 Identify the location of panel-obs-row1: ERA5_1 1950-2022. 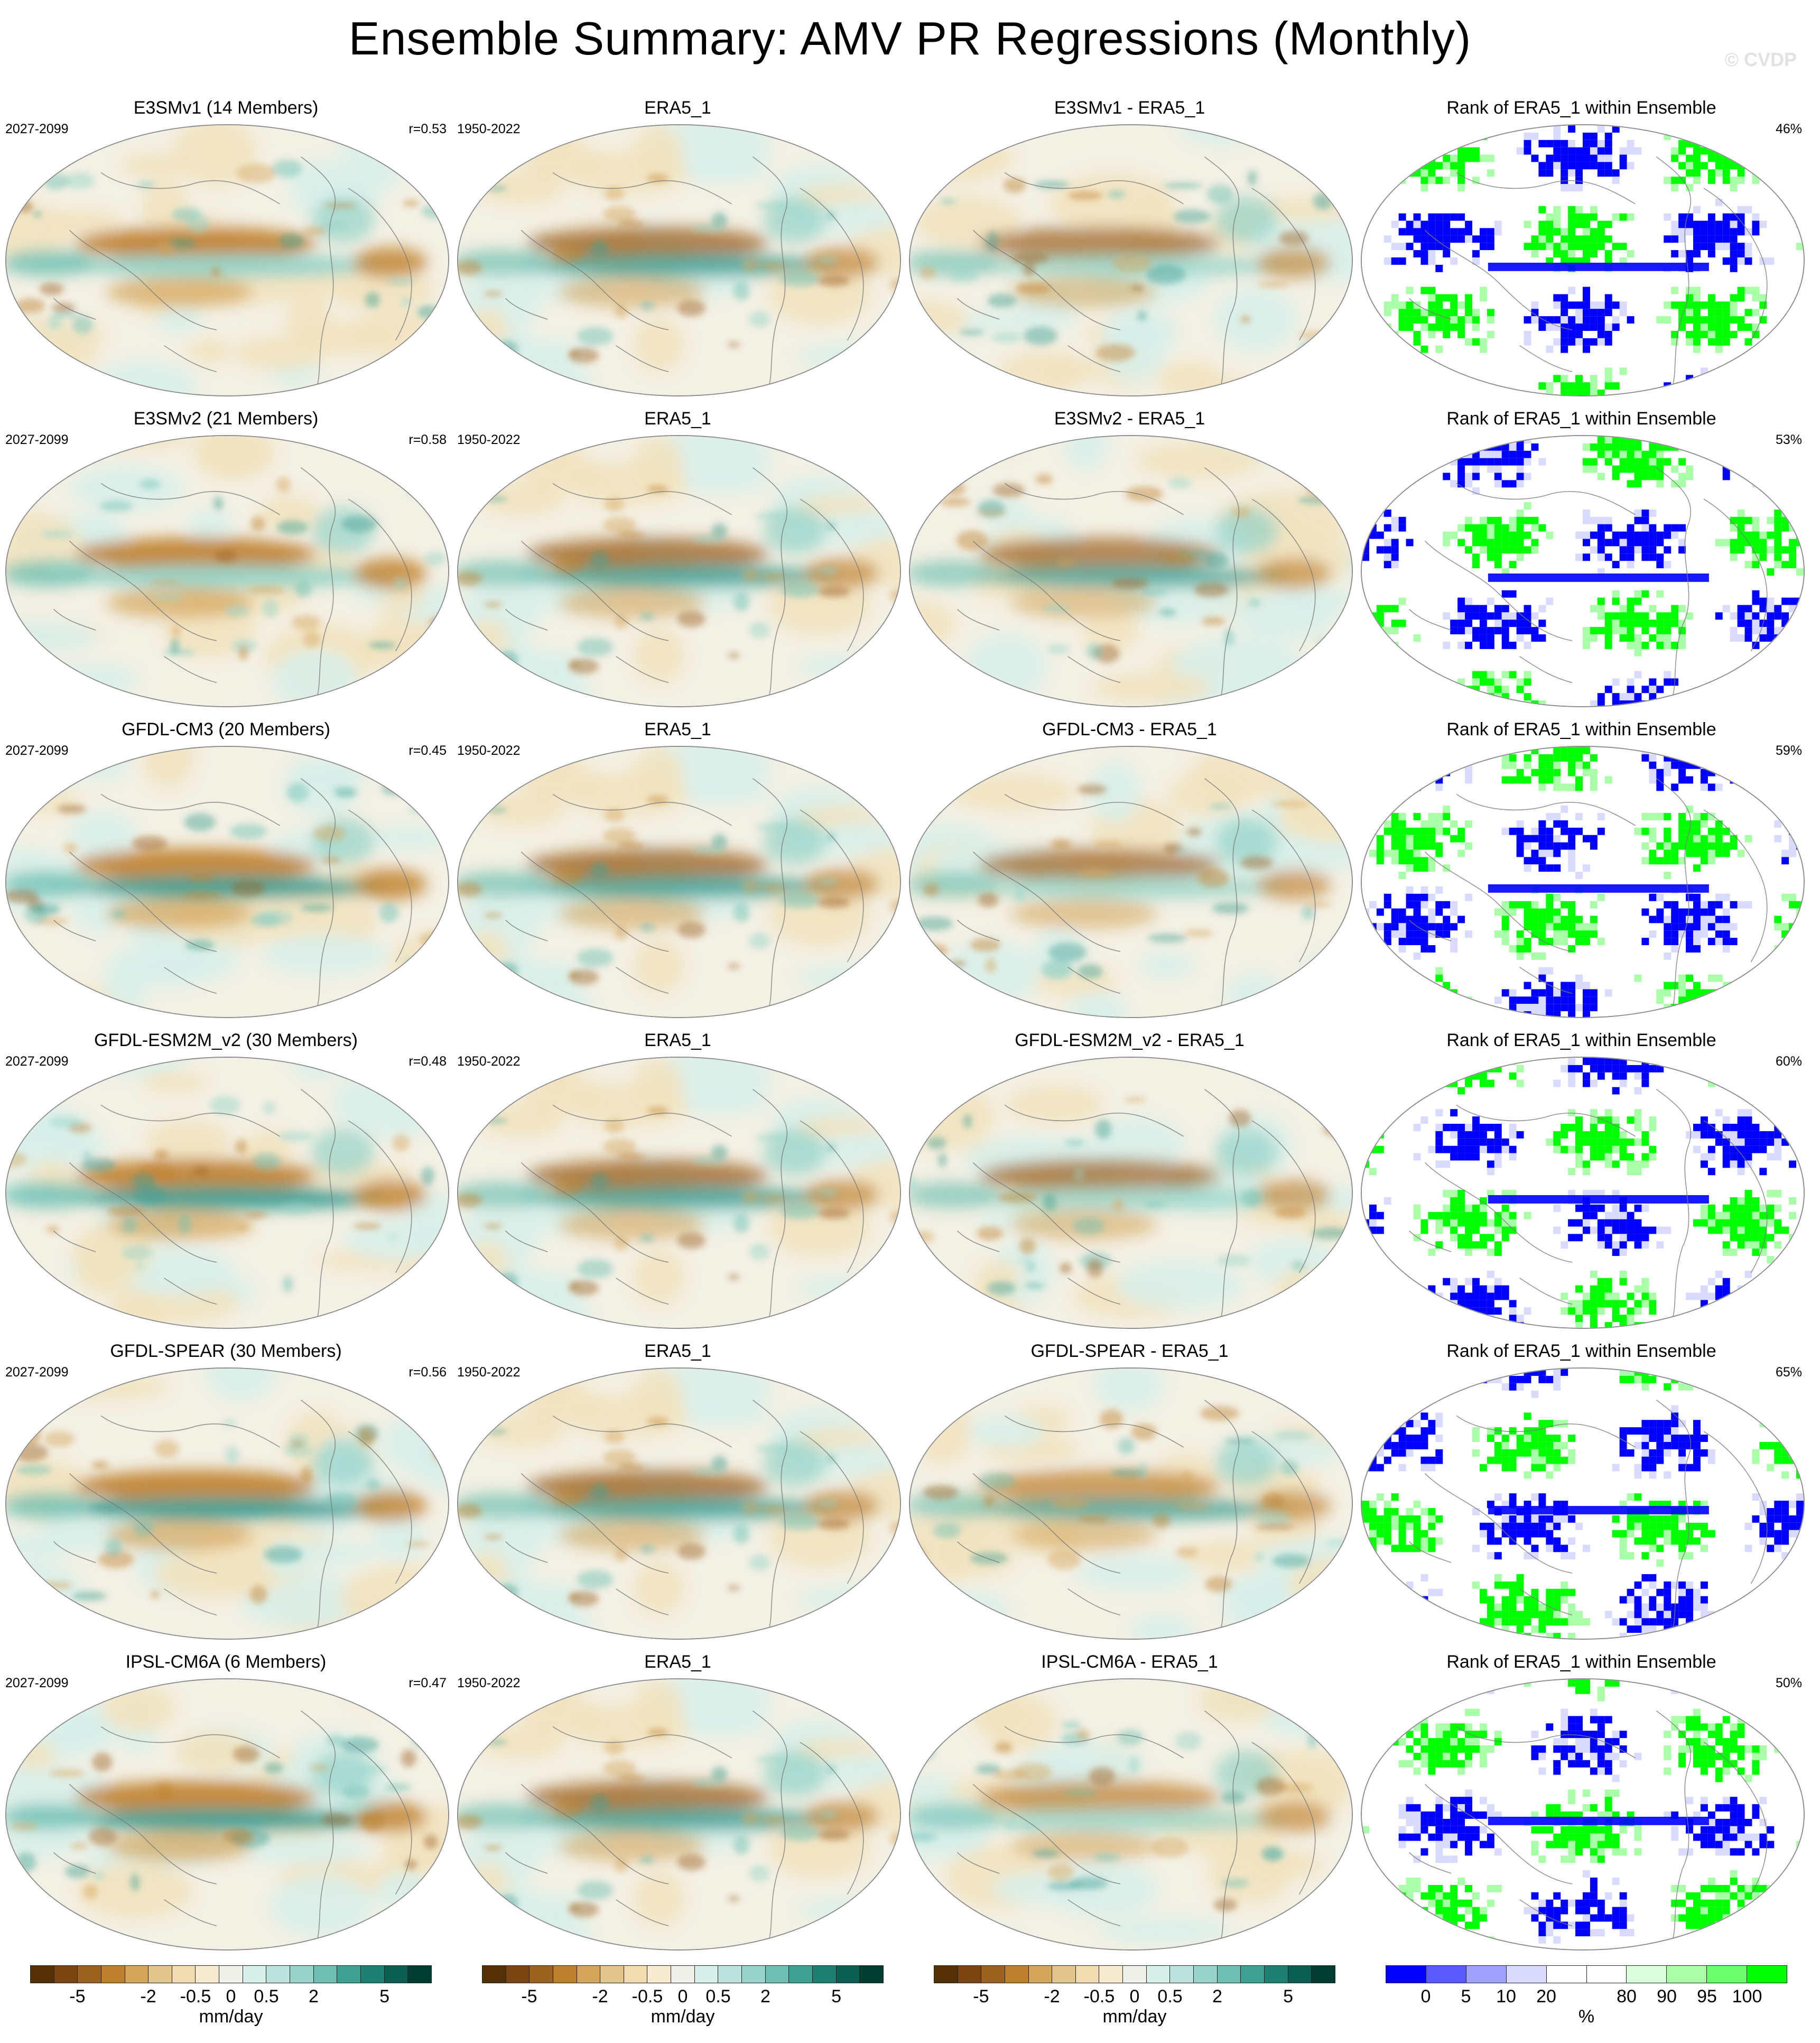
(678, 252).